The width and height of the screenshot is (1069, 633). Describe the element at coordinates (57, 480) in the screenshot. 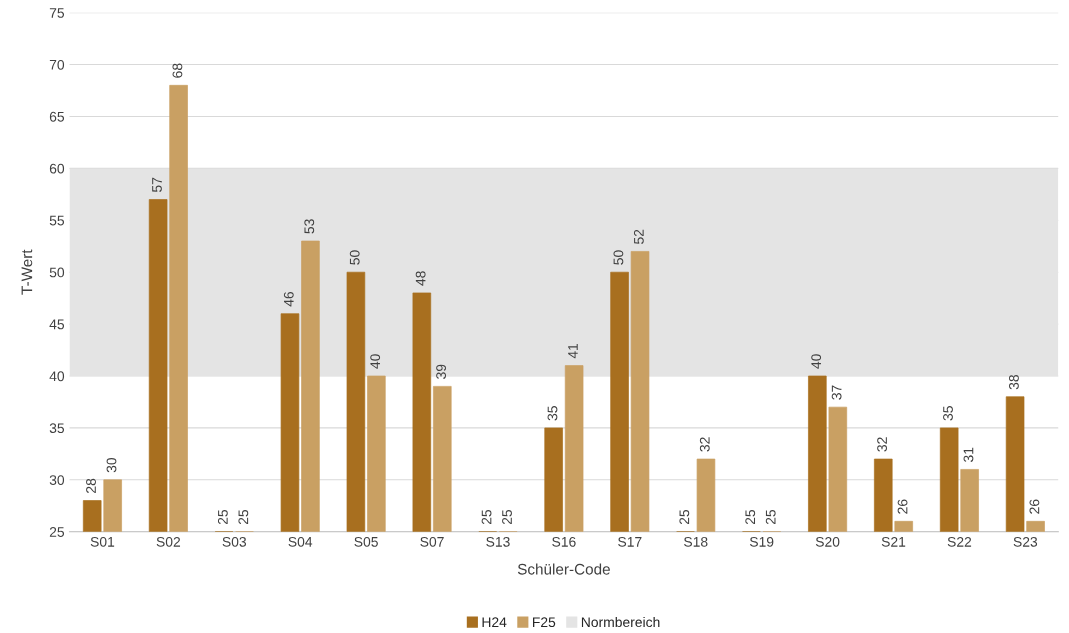

I see `y-tick-label: 30` at that location.